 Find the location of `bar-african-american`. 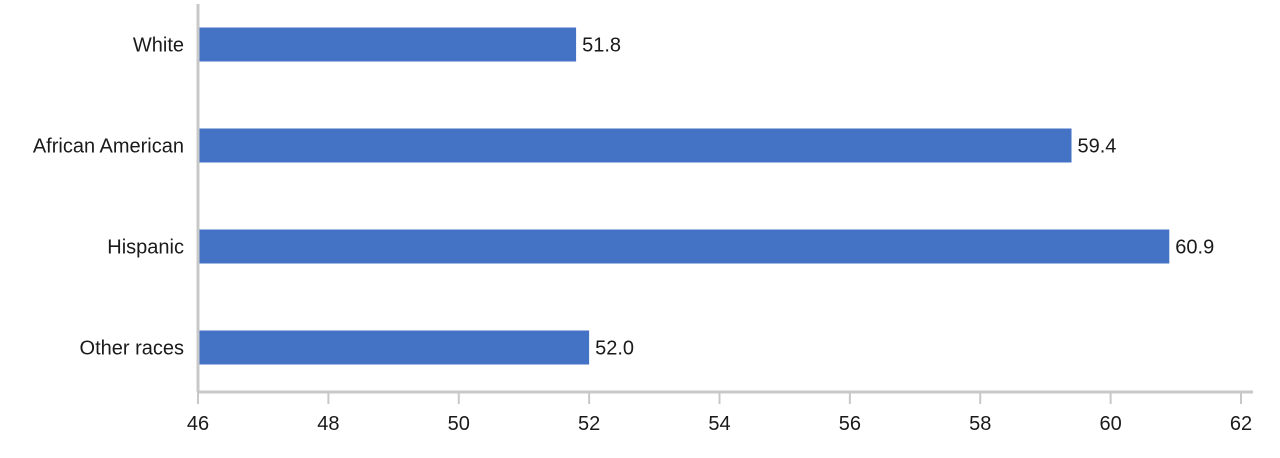

bar-african-american is located at coordinates (635, 145).